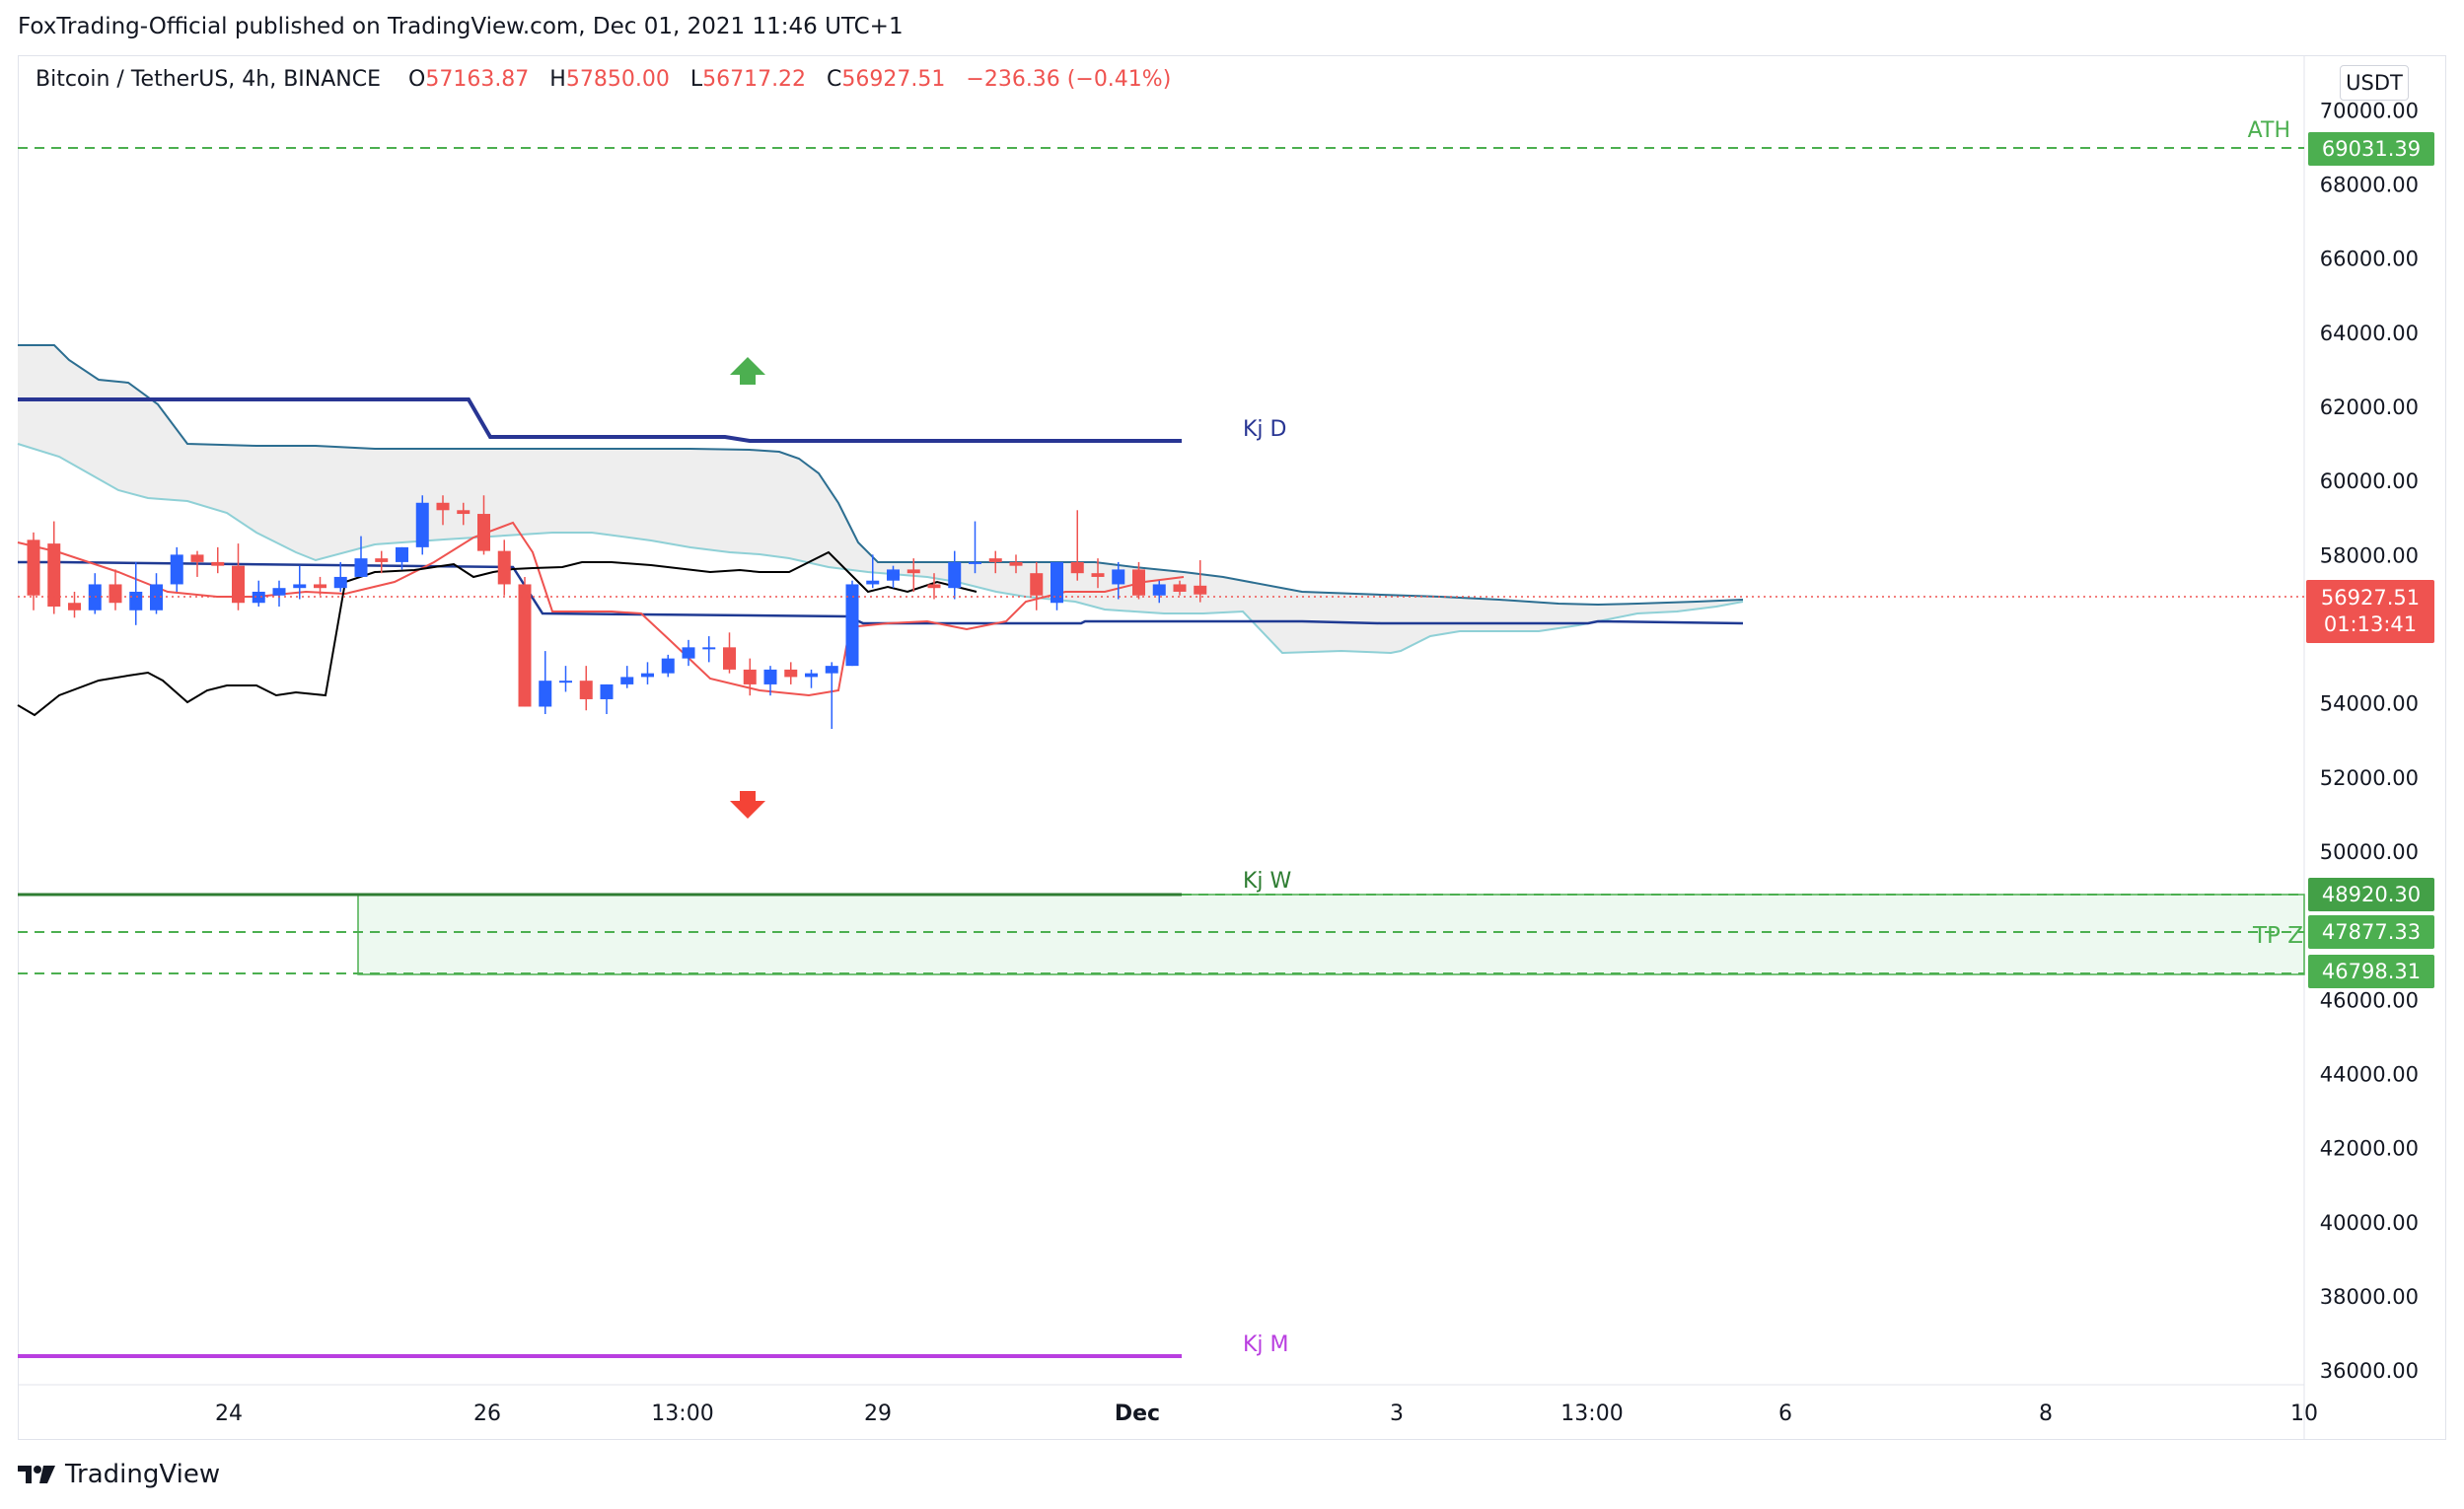  I want to click on price-tick-label: 64000.00, so click(2369, 333).